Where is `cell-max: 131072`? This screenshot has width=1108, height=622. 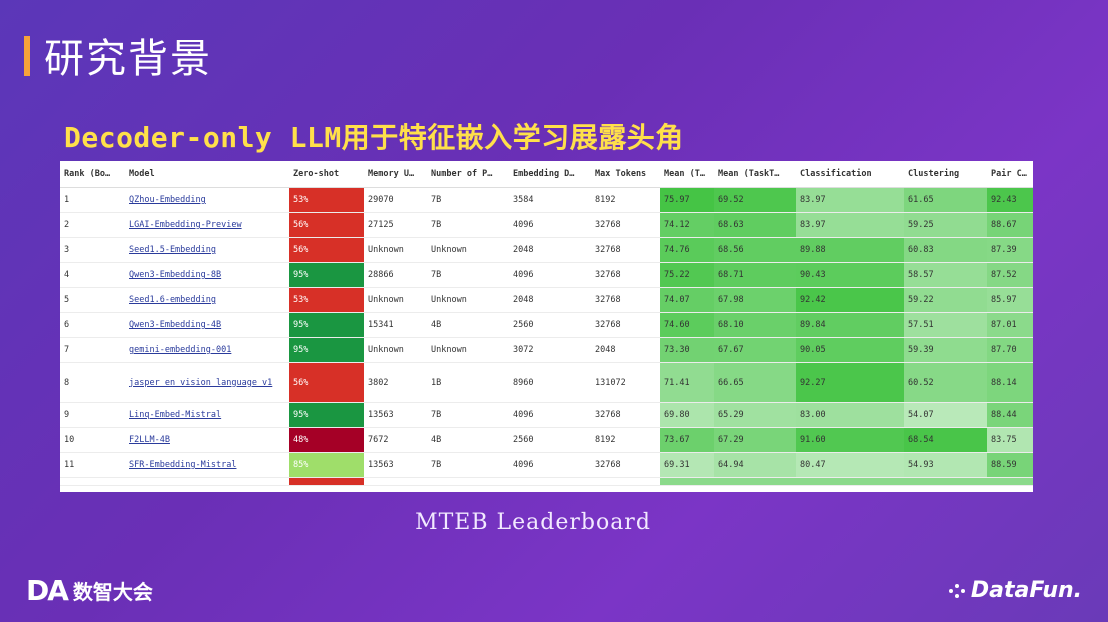
cell-max: 131072 is located at coordinates (625, 382).